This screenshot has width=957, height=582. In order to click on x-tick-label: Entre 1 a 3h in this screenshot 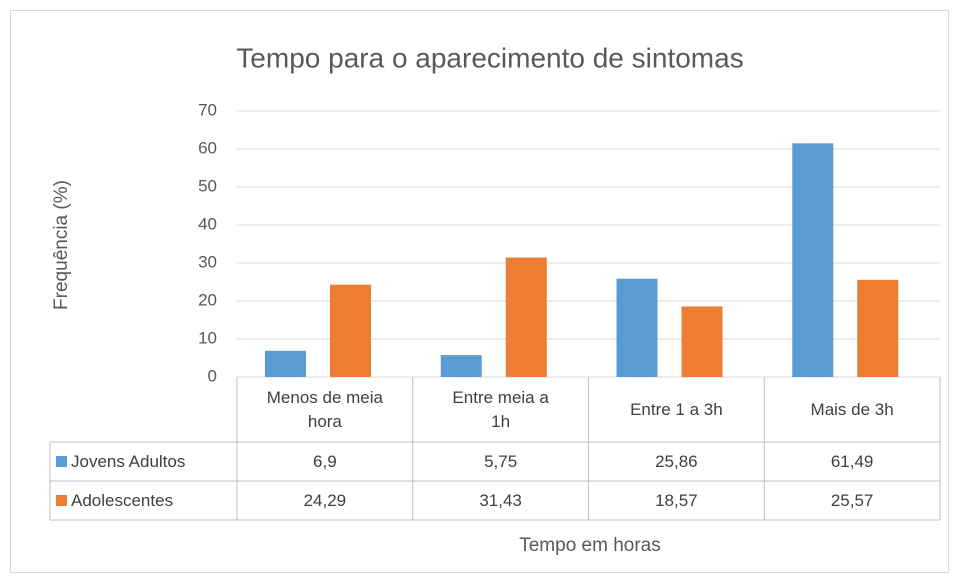, I will do `click(676, 409)`.